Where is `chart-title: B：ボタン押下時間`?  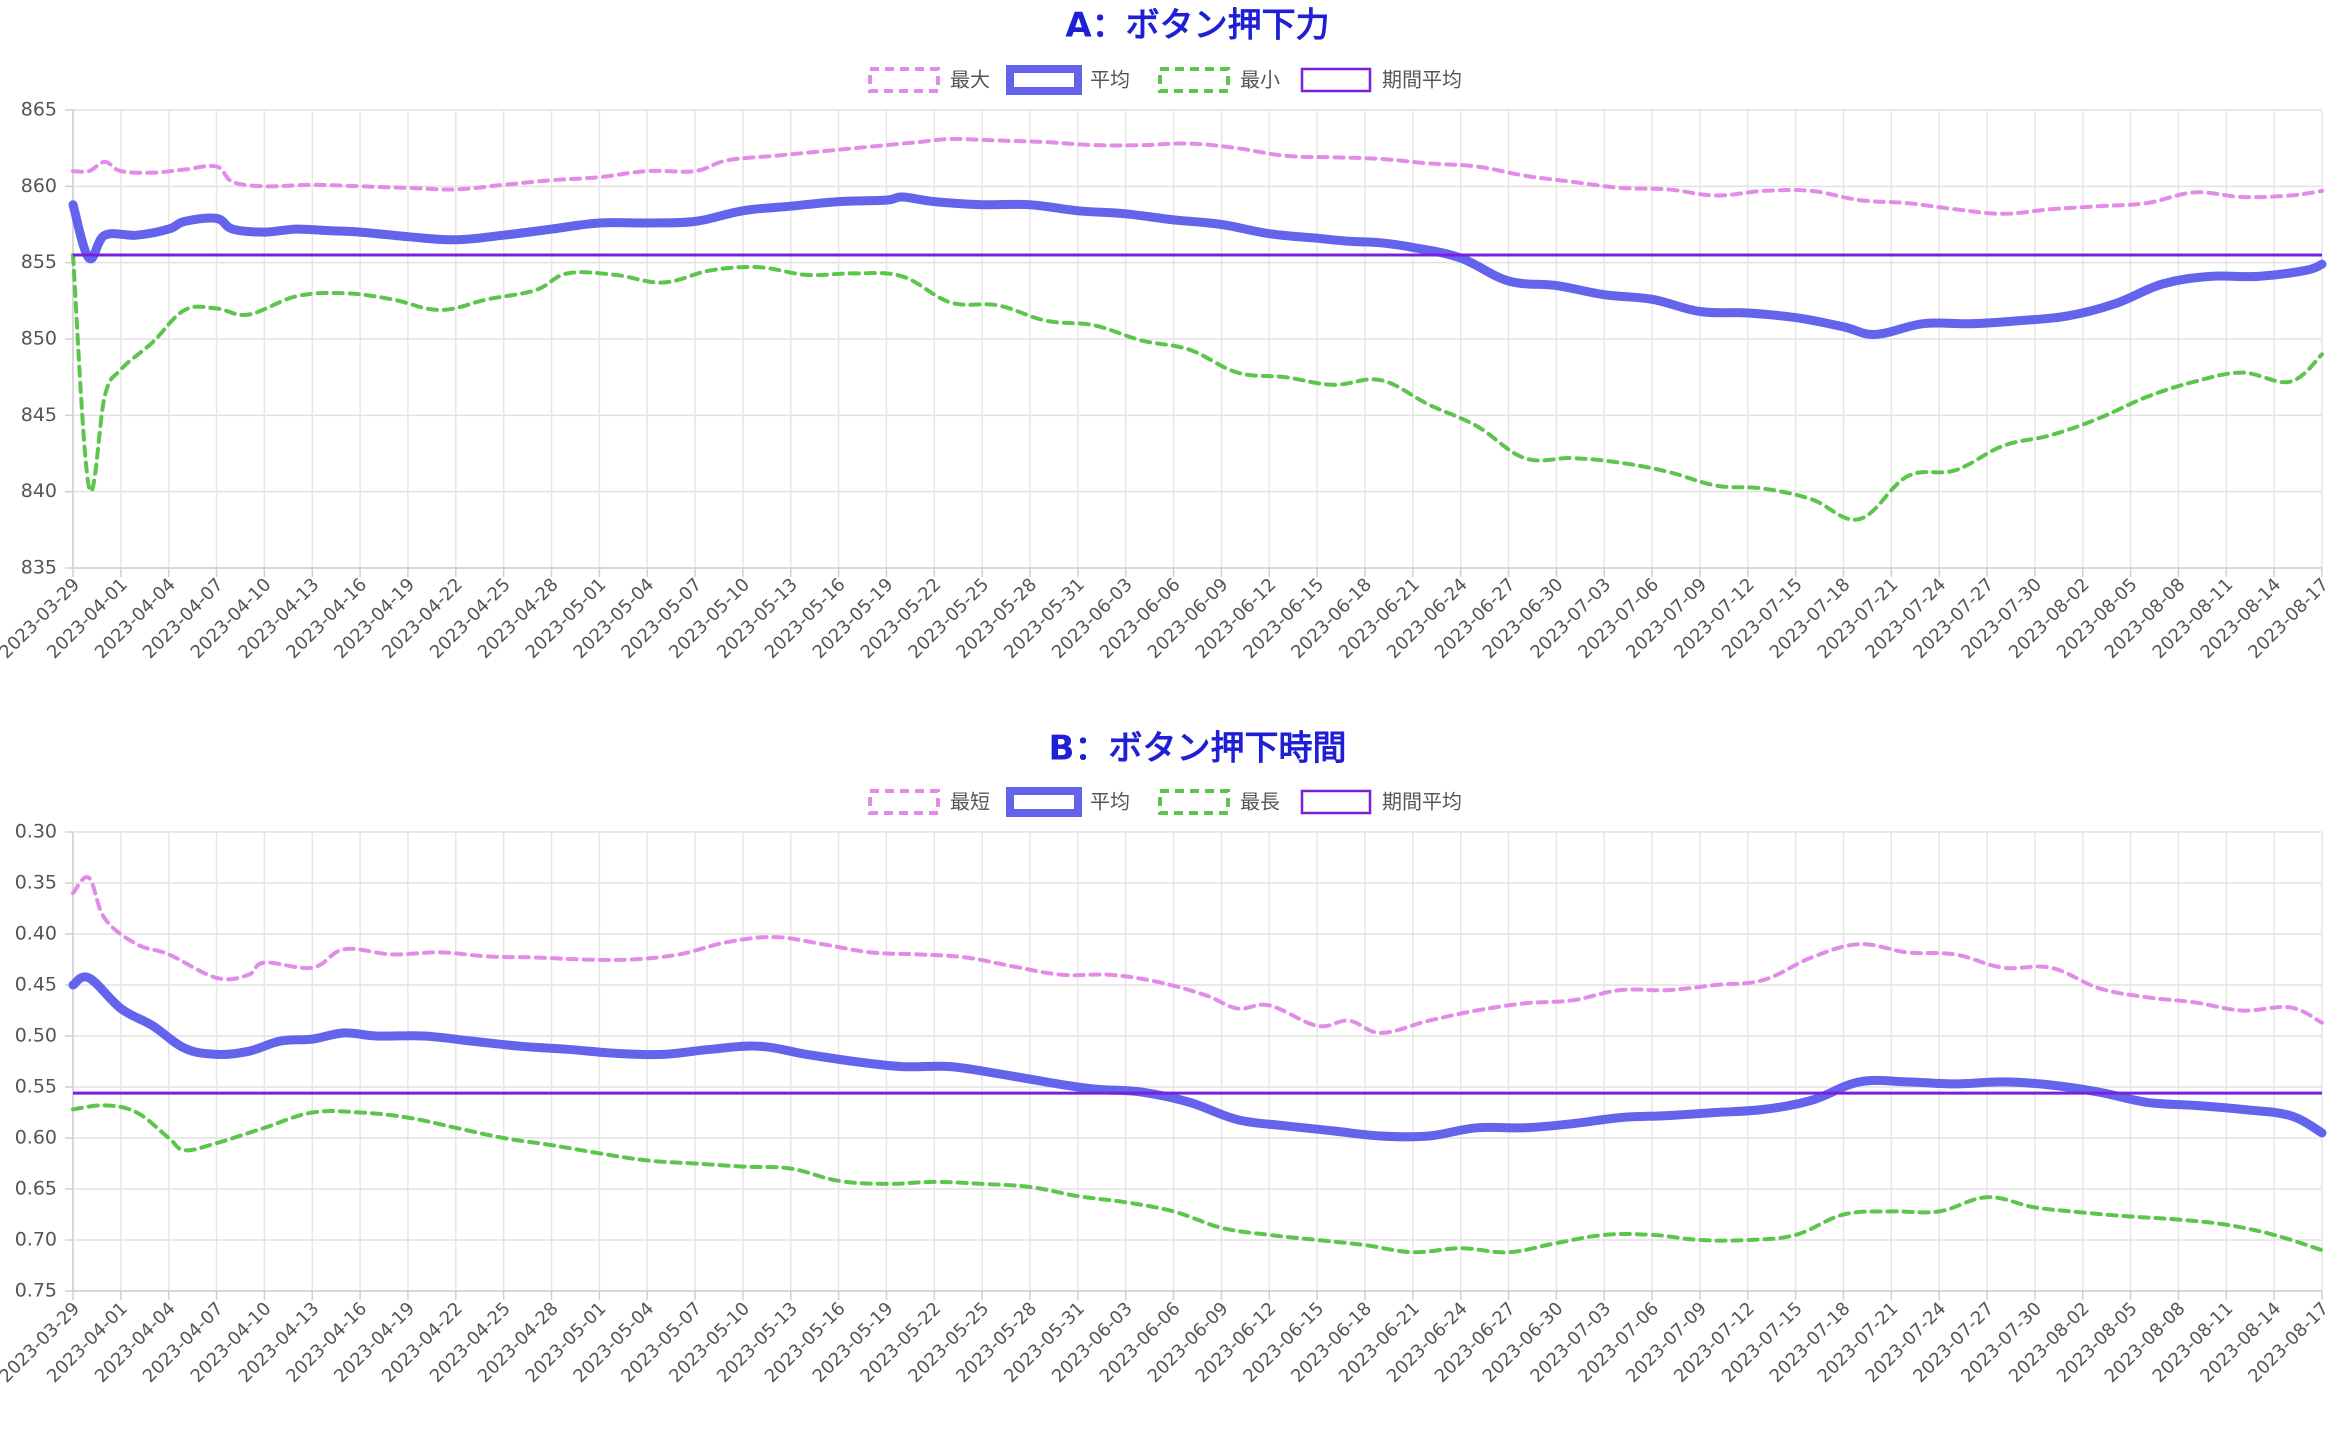
chart-title: B：ボタン押下時間 is located at coordinates (1198, 749).